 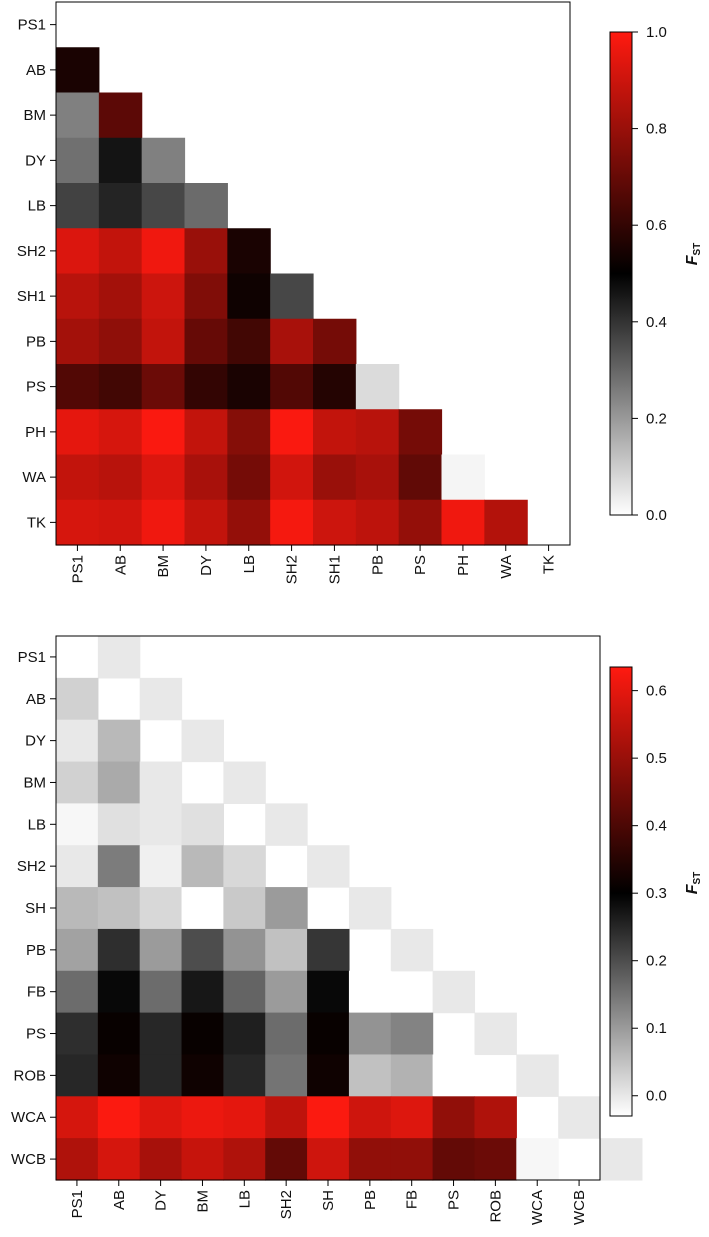 What do you see at coordinates (37, 824) in the screenshot?
I see `y-tick-label: LB` at bounding box center [37, 824].